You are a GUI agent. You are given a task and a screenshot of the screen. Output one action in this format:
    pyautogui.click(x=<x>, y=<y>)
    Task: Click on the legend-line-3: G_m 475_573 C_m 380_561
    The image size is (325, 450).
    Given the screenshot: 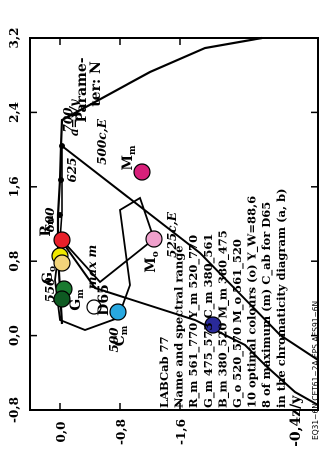 What is the action you would take?
    pyautogui.click(x=208, y=321)
    